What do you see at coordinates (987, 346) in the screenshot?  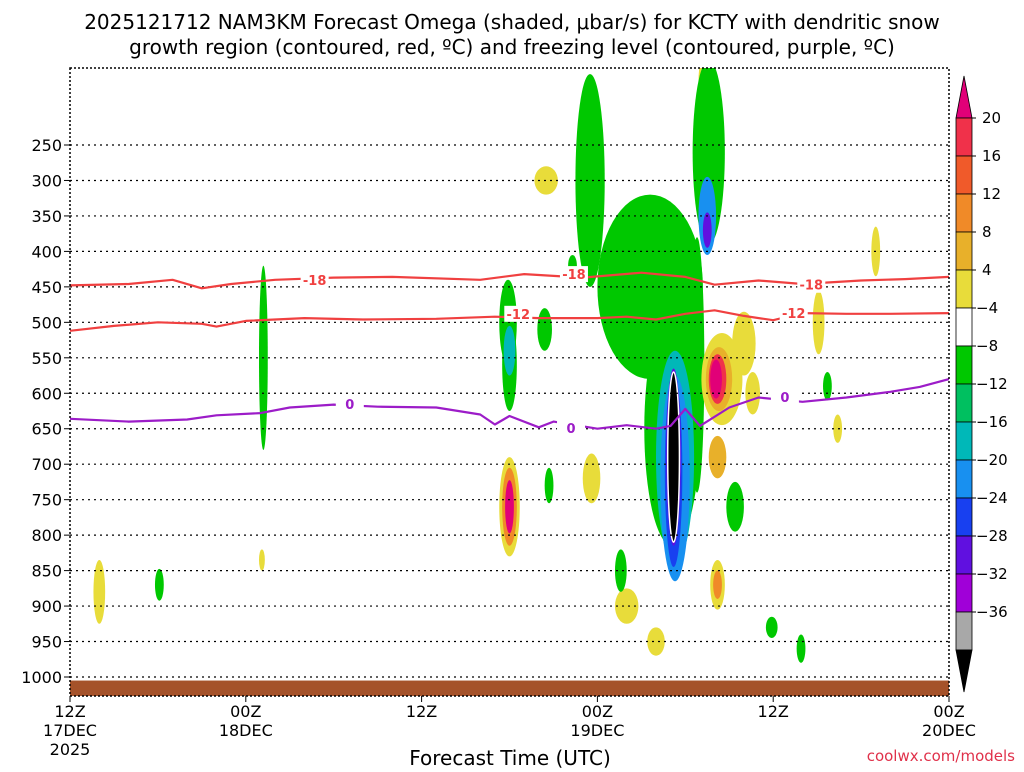 I see `colorbar-tick-label: −8` at bounding box center [987, 346].